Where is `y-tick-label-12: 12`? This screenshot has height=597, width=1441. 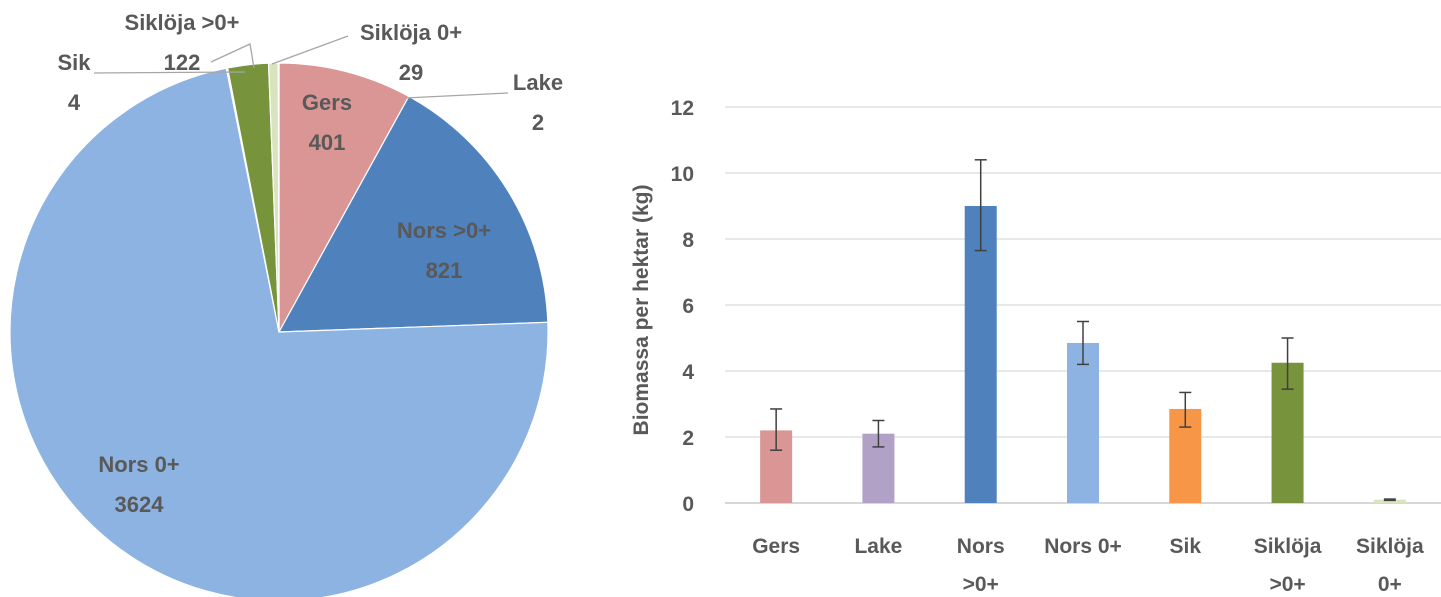
y-tick-label-12: 12 is located at coordinates (682, 108).